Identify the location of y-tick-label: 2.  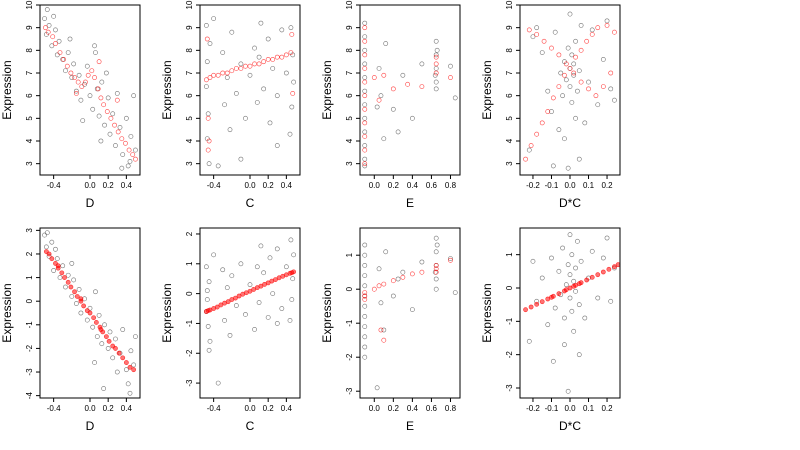
(29, 253).